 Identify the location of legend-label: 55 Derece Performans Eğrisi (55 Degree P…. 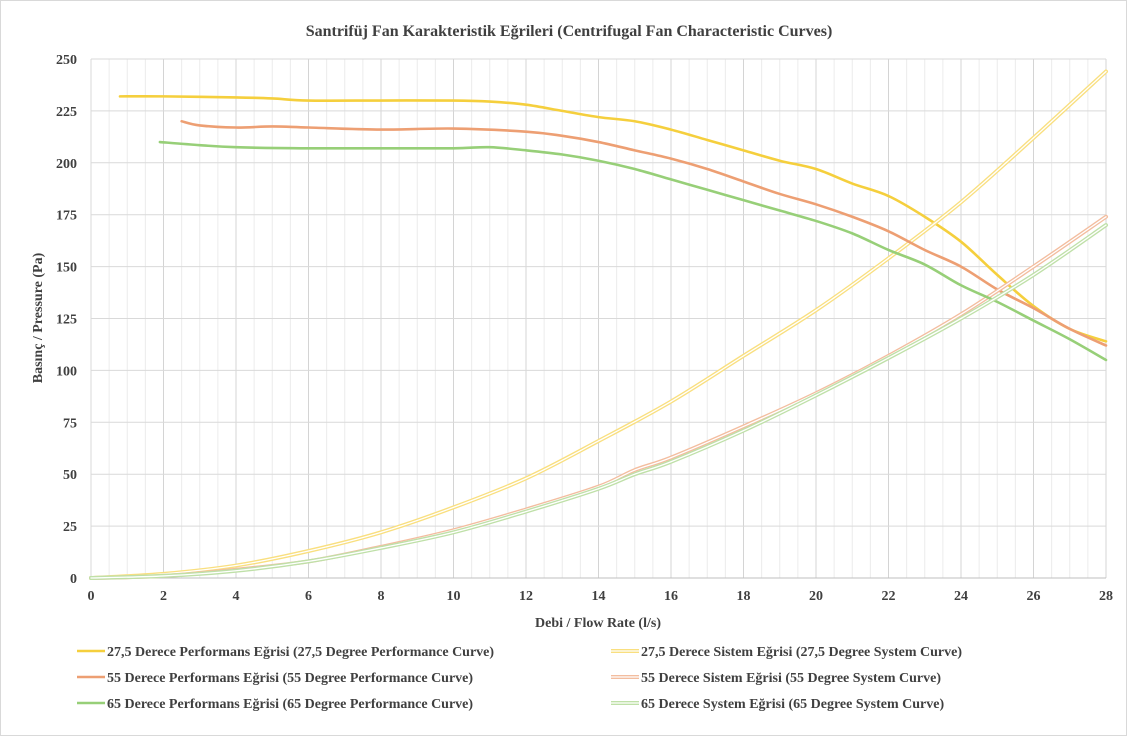
(290, 678).